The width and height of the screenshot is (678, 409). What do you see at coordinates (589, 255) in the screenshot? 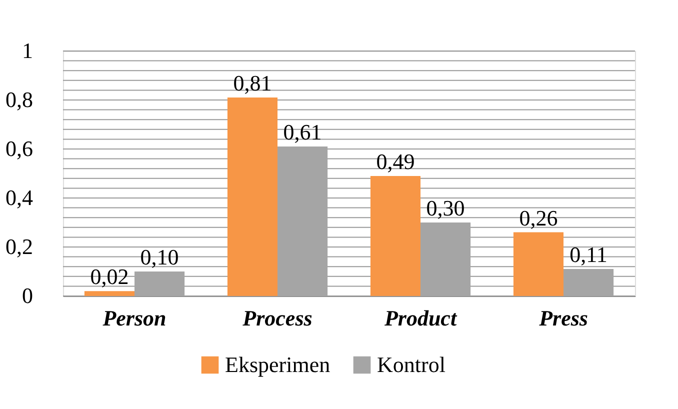
I see `data-label: 0,11` at bounding box center [589, 255].